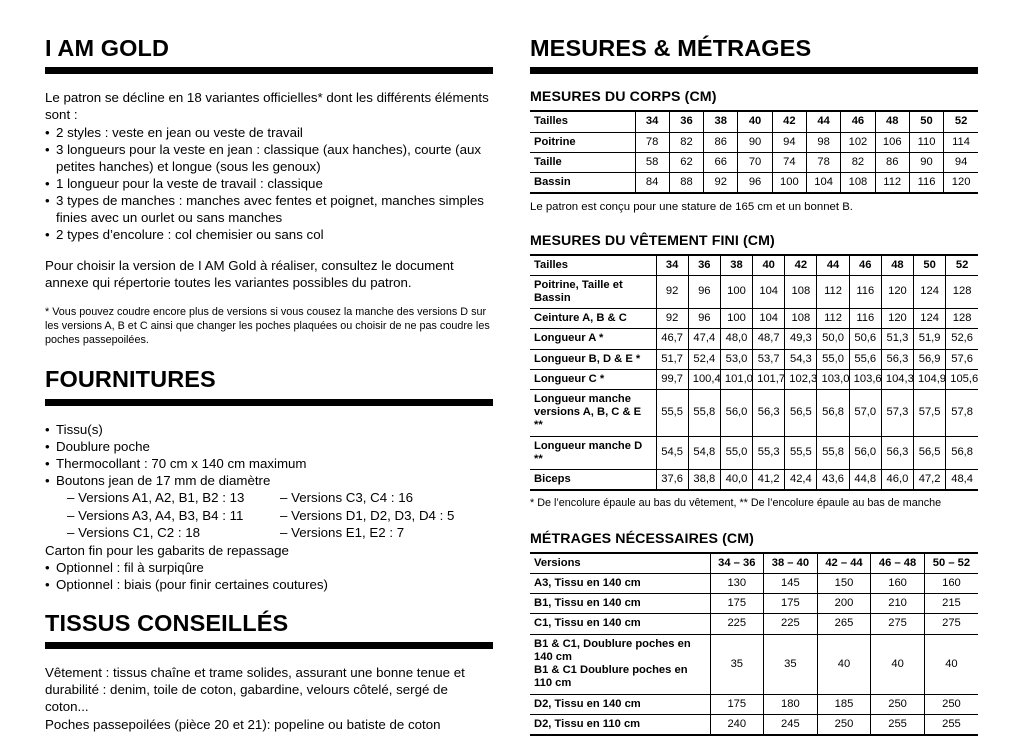 The image size is (1024, 736). What do you see at coordinates (347, 498) in the screenshot?
I see `list-item: – Versions C3, C4 : 16` at bounding box center [347, 498].